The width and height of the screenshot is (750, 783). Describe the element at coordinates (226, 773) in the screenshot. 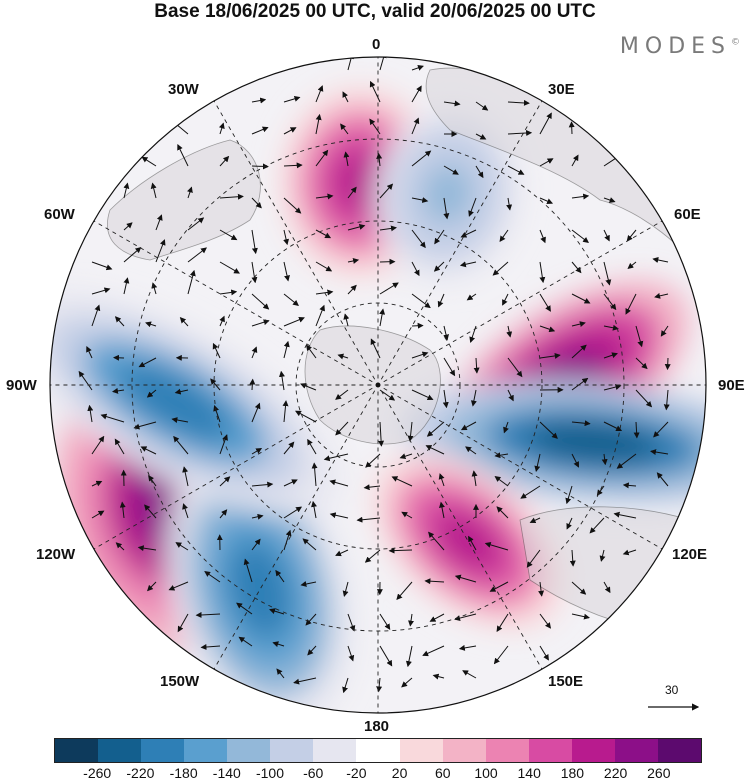

I see `colorbar-tick-label: -140` at that location.